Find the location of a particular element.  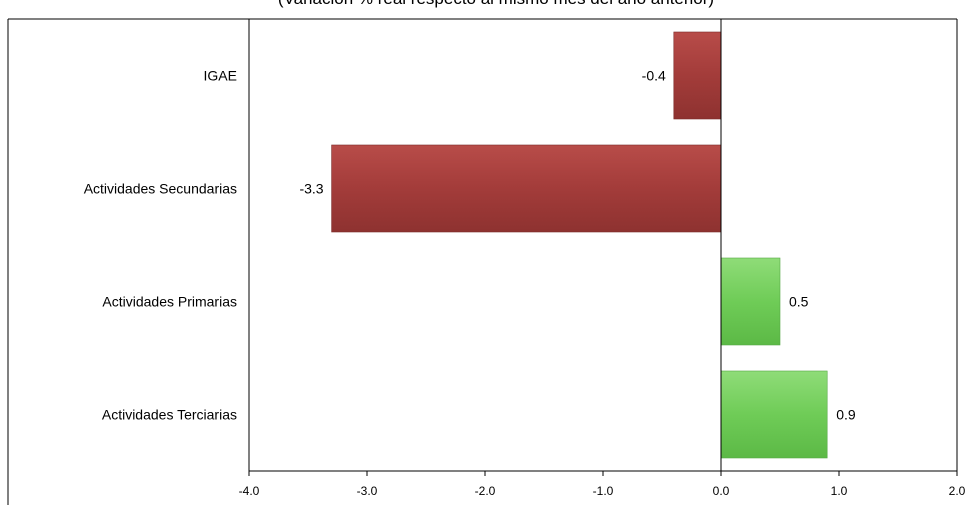

bar-value-label: 0.9 is located at coordinates (846, 415).